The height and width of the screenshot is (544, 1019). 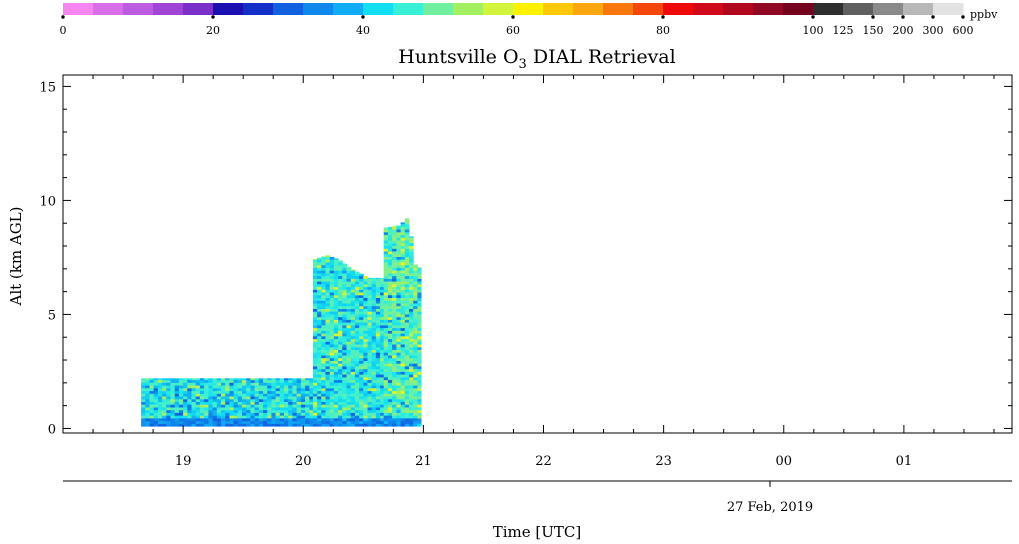 What do you see at coordinates (888, 9) in the screenshot?
I see `colorbar-swatch` at bounding box center [888, 9].